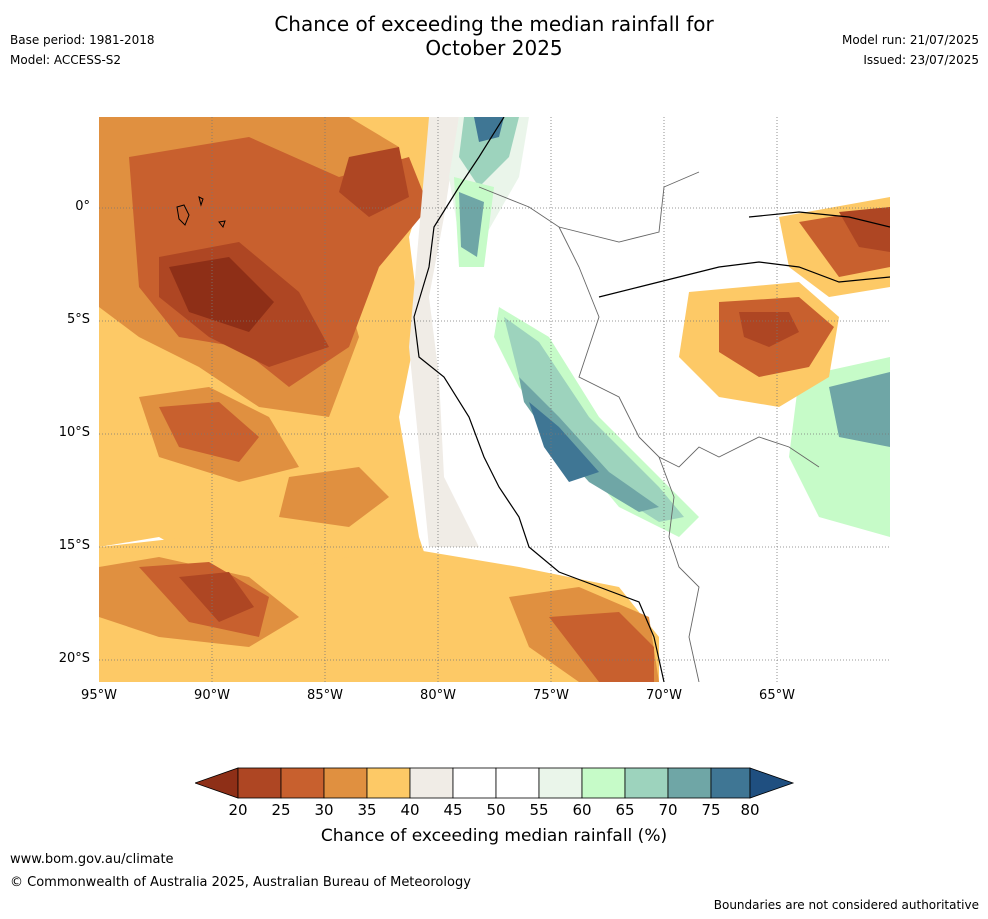 The image size is (988, 919). I want to click on cb-tick-55: 55, so click(539, 810).